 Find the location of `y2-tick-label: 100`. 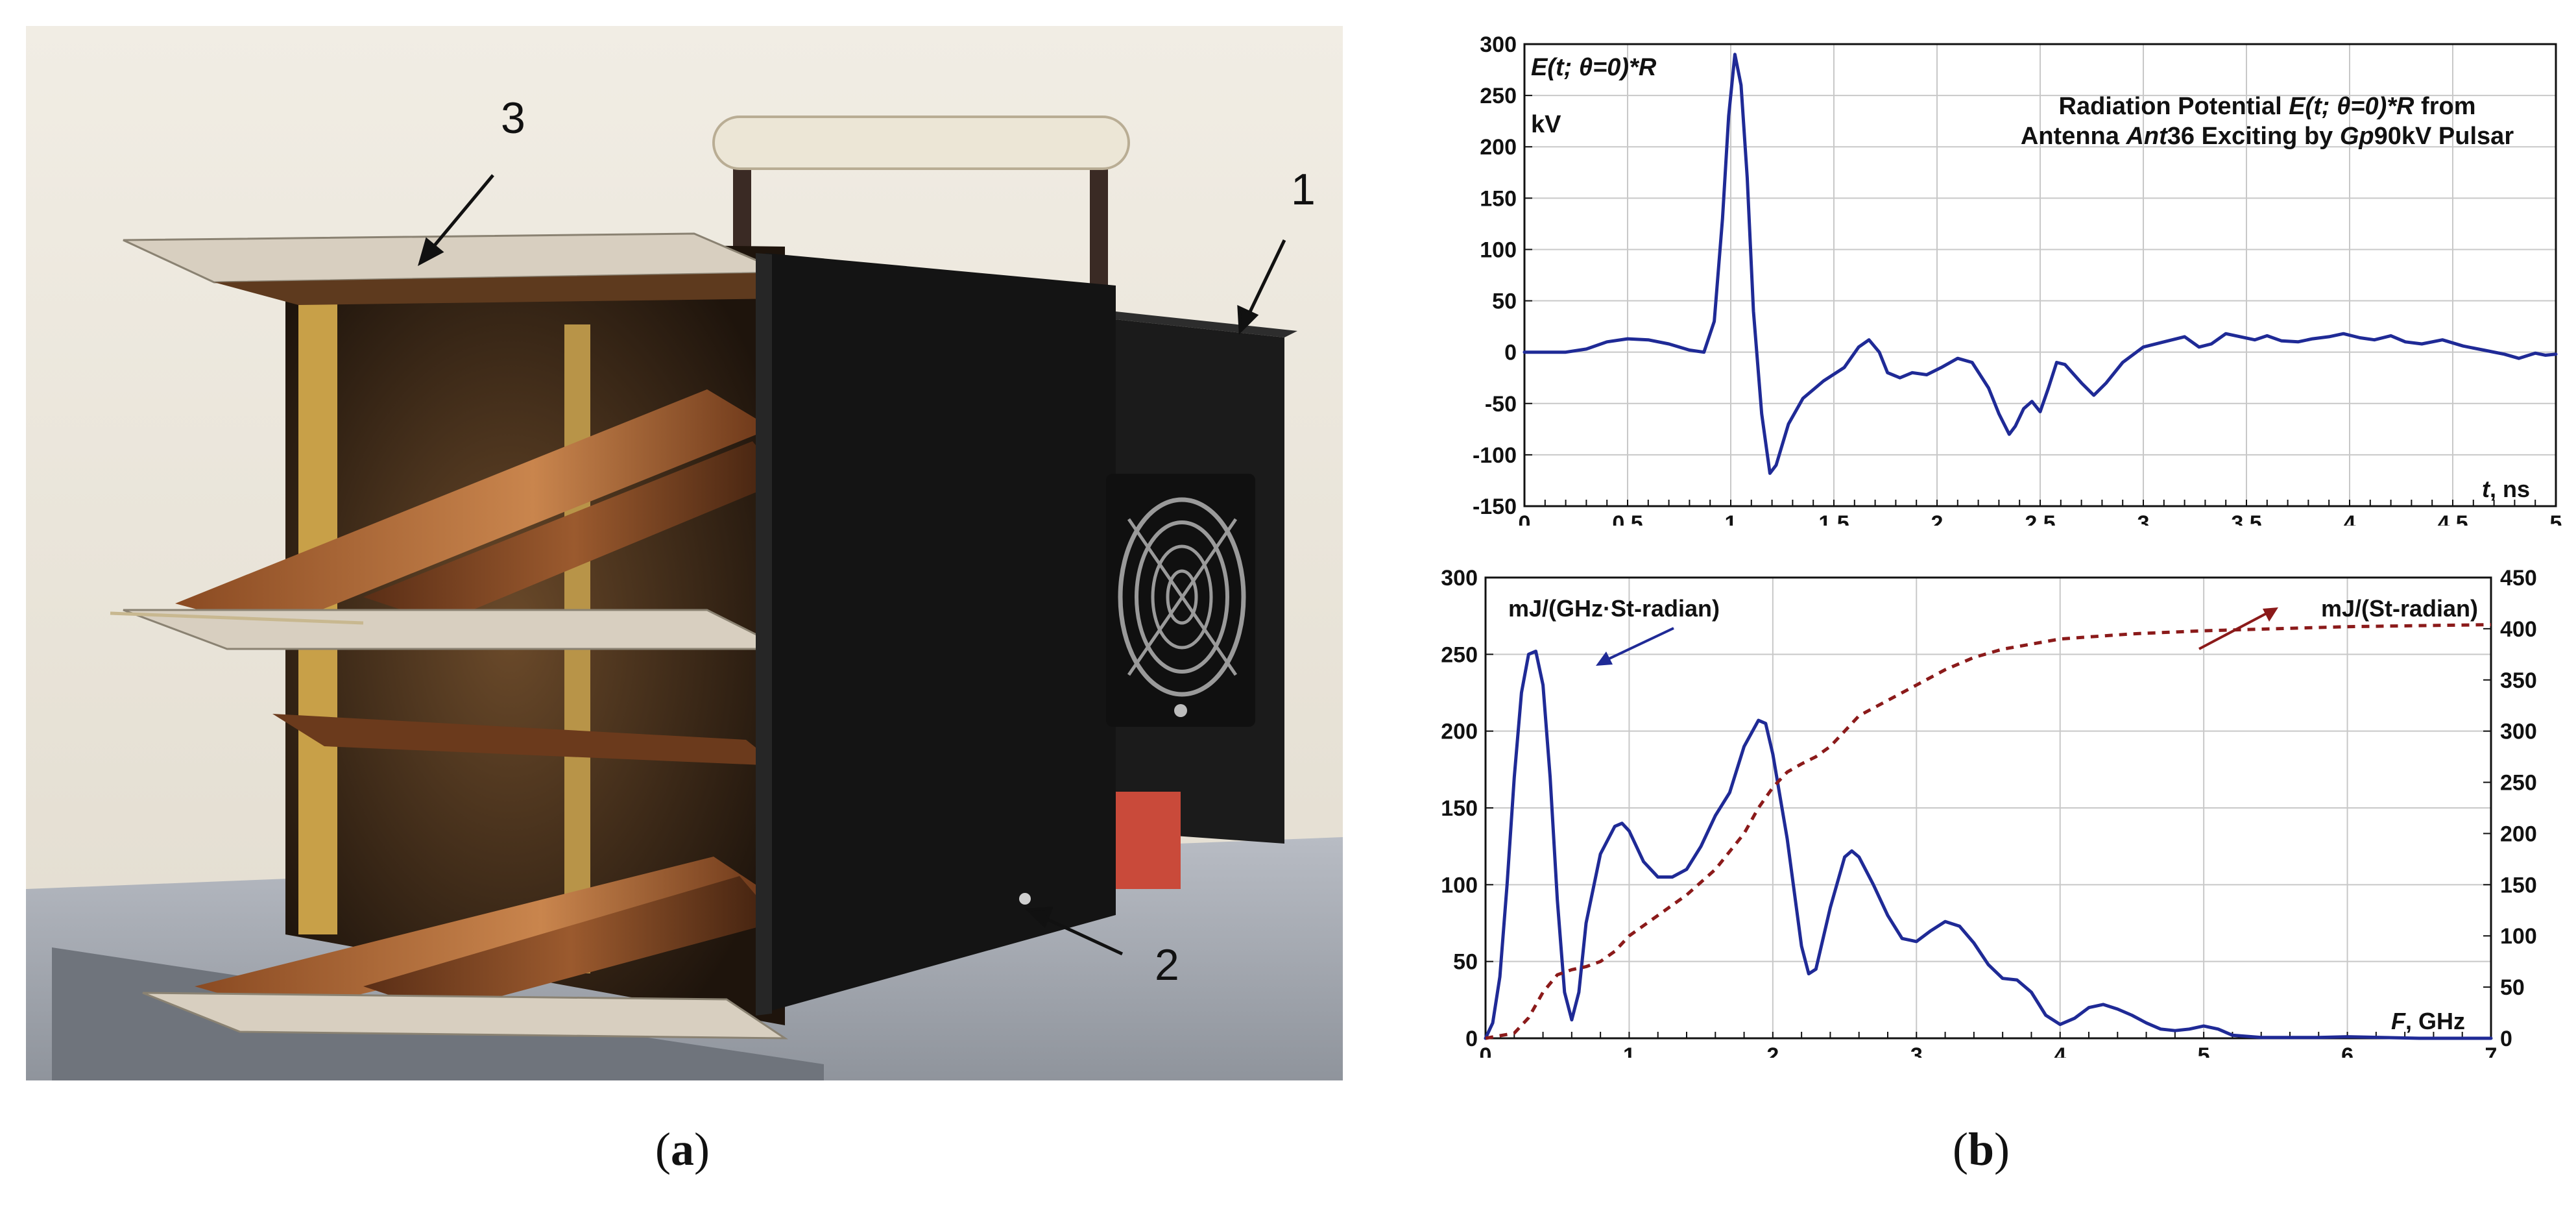

y2-tick-label: 100 is located at coordinates (2518, 937).